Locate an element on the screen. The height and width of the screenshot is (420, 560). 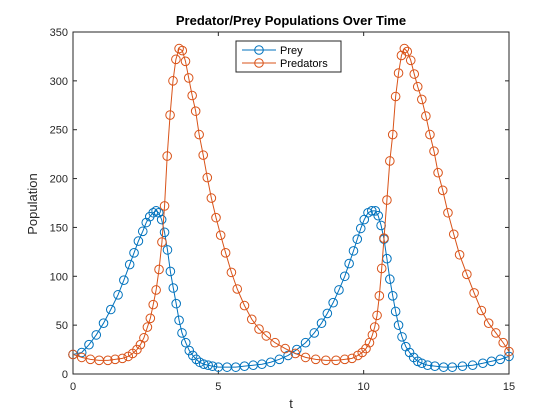
y-tick-label: 200 is located at coordinates (59, 180).